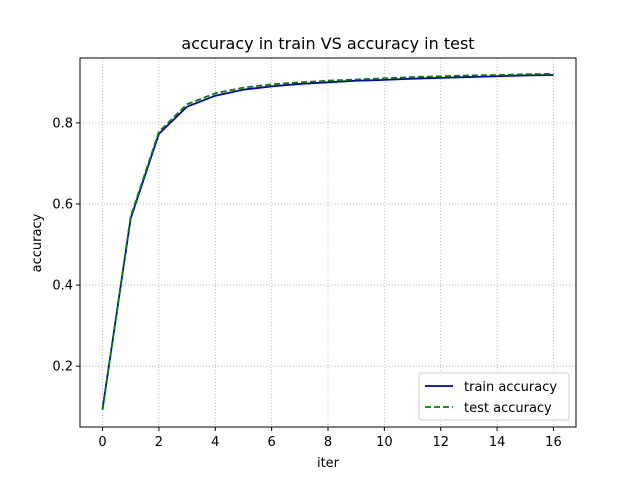  I want to click on legend-label-train: train accuracy, so click(510, 387).